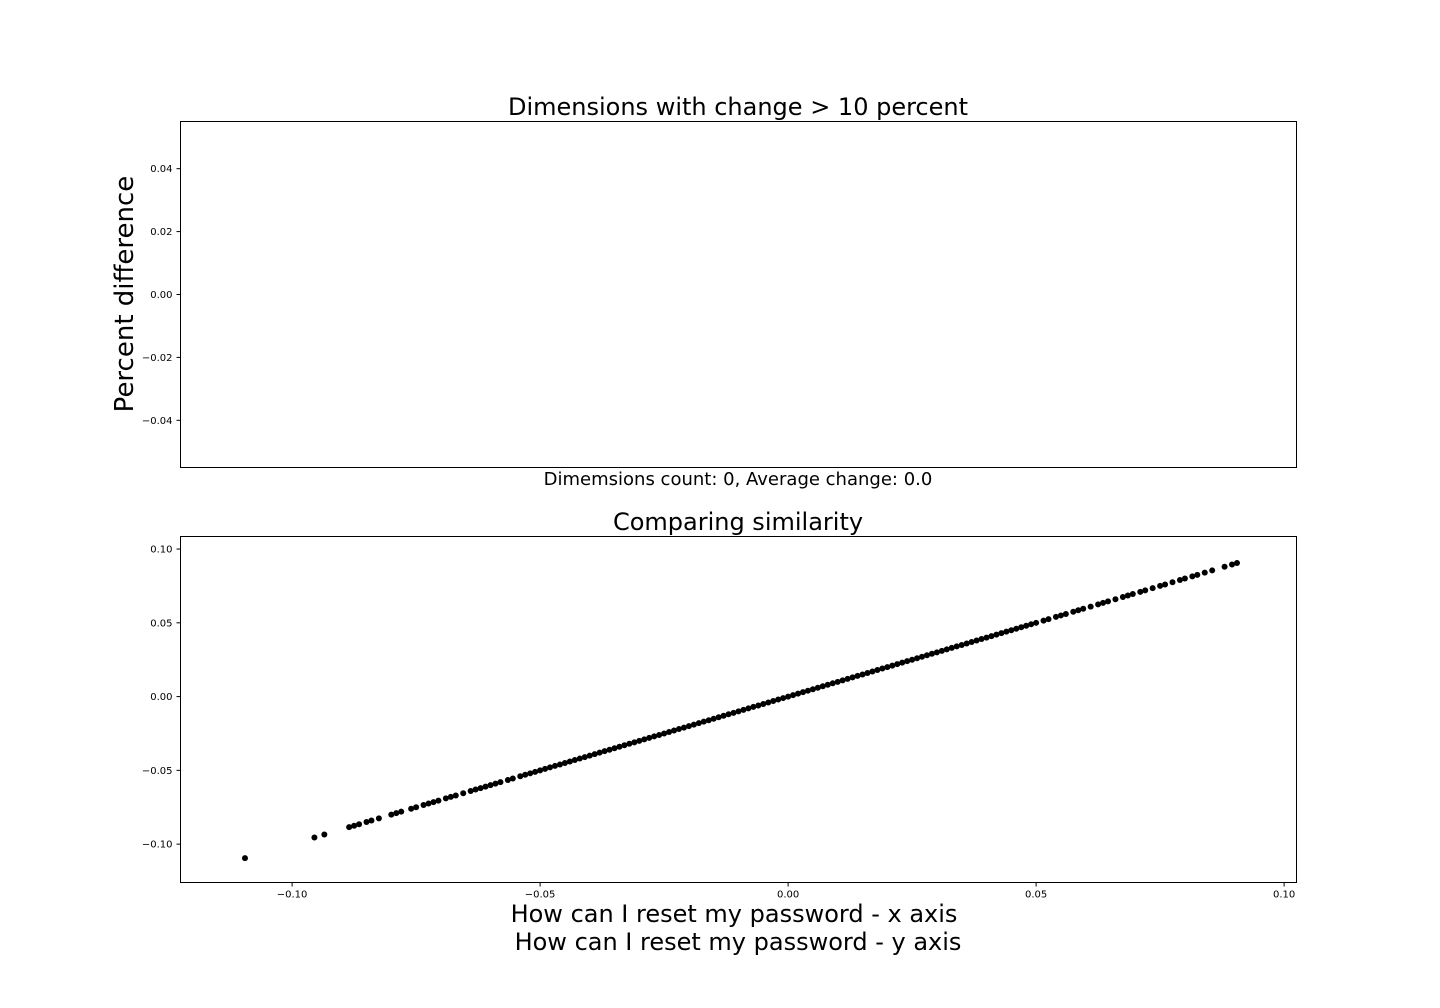  I want to click on top-chart-y-ticks: 0.04 0.02 0.00 −0.02 −0.04, so click(161, 295).